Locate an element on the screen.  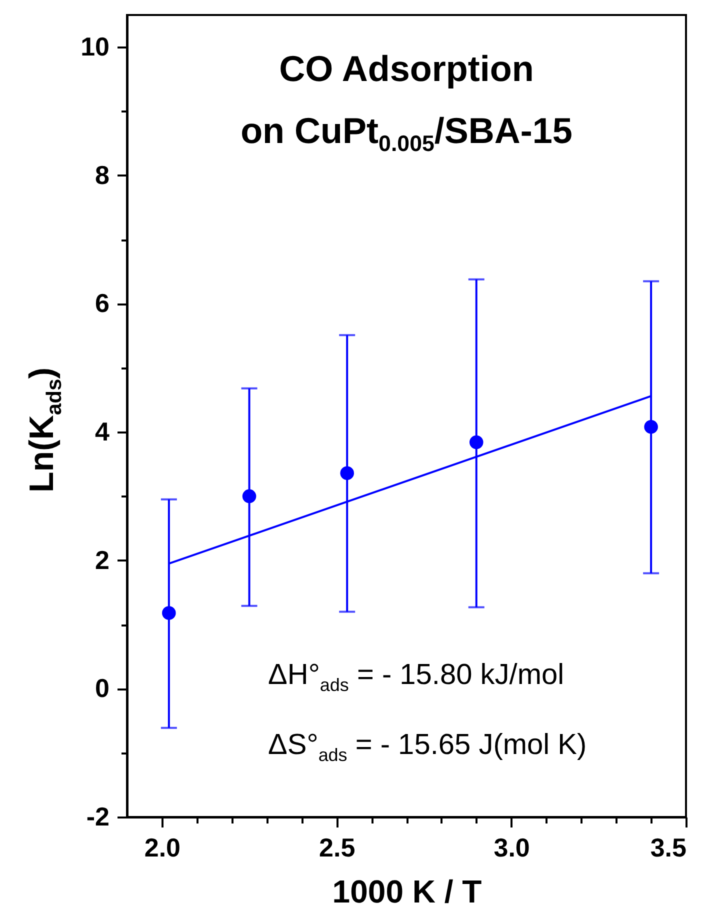
y-tick-label: 6 is located at coordinates (102, 303).